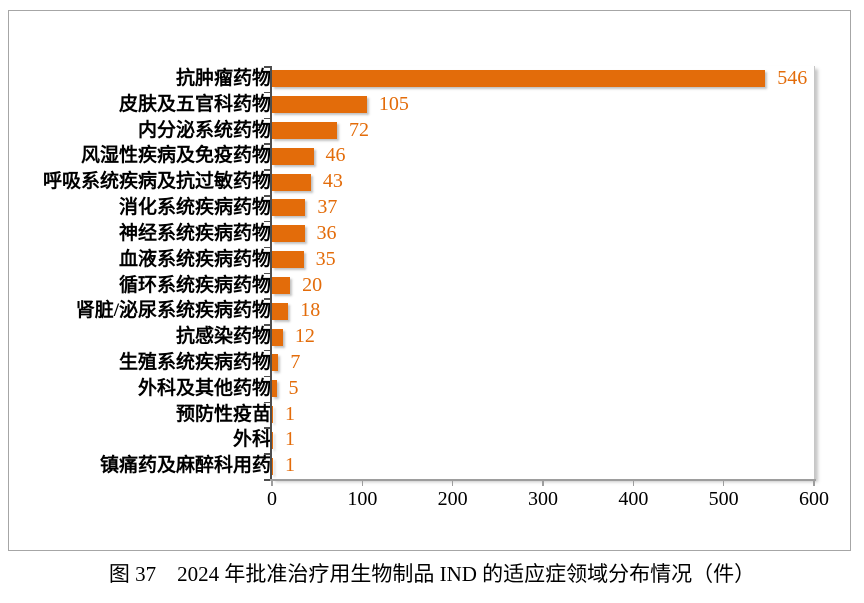  Describe the element at coordinates (325, 258) in the screenshot. I see `value-label: 35` at that location.